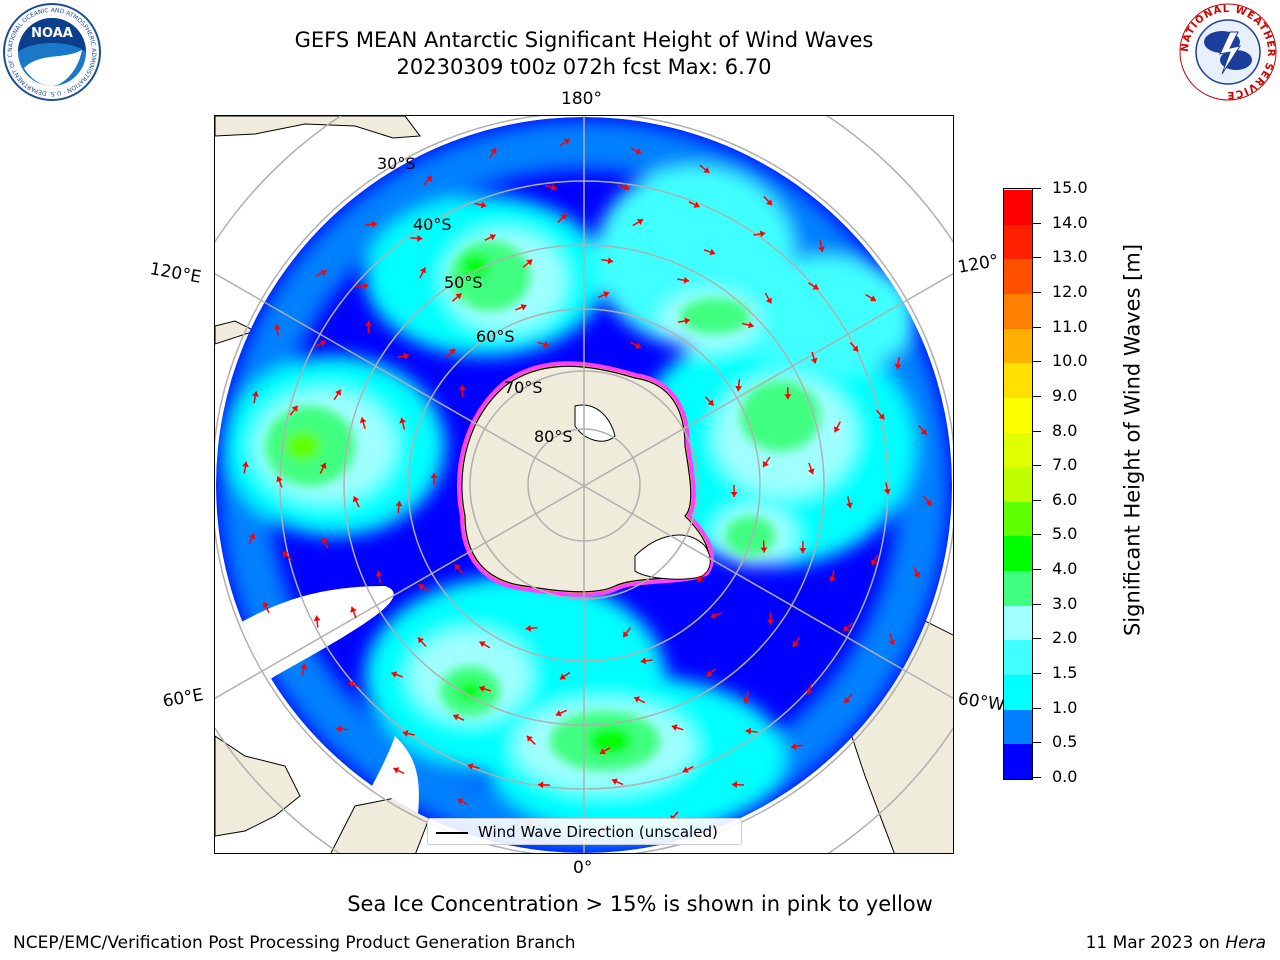 This screenshot has height=960, width=1280. Describe the element at coordinates (1070, 291) in the screenshot. I see `colorbar-tick-label: 12.0` at that location.